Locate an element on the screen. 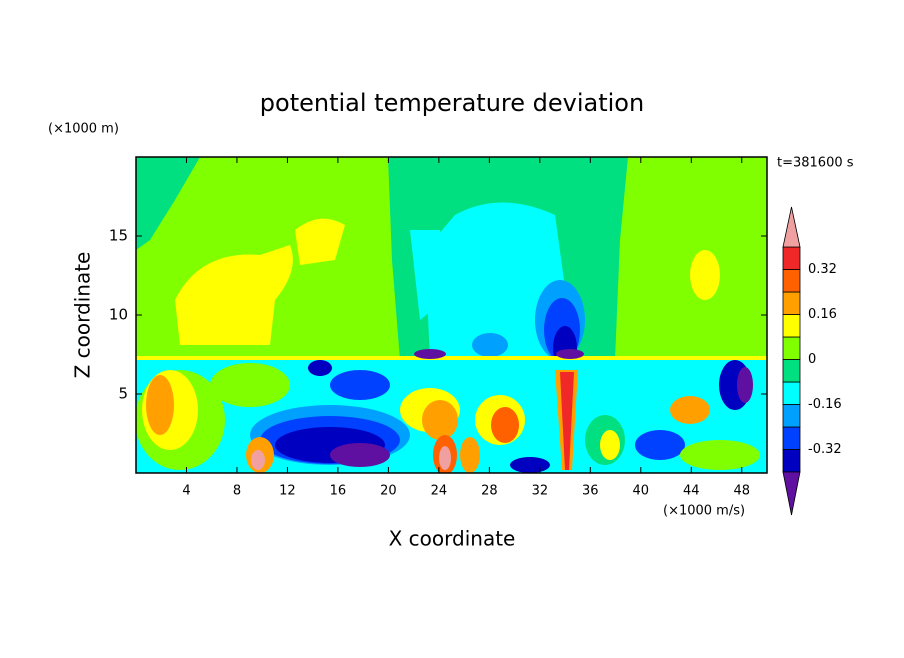 Image resolution: width=904 pixels, height=658 pixels. time-label: t=381600 s is located at coordinates (815, 163).